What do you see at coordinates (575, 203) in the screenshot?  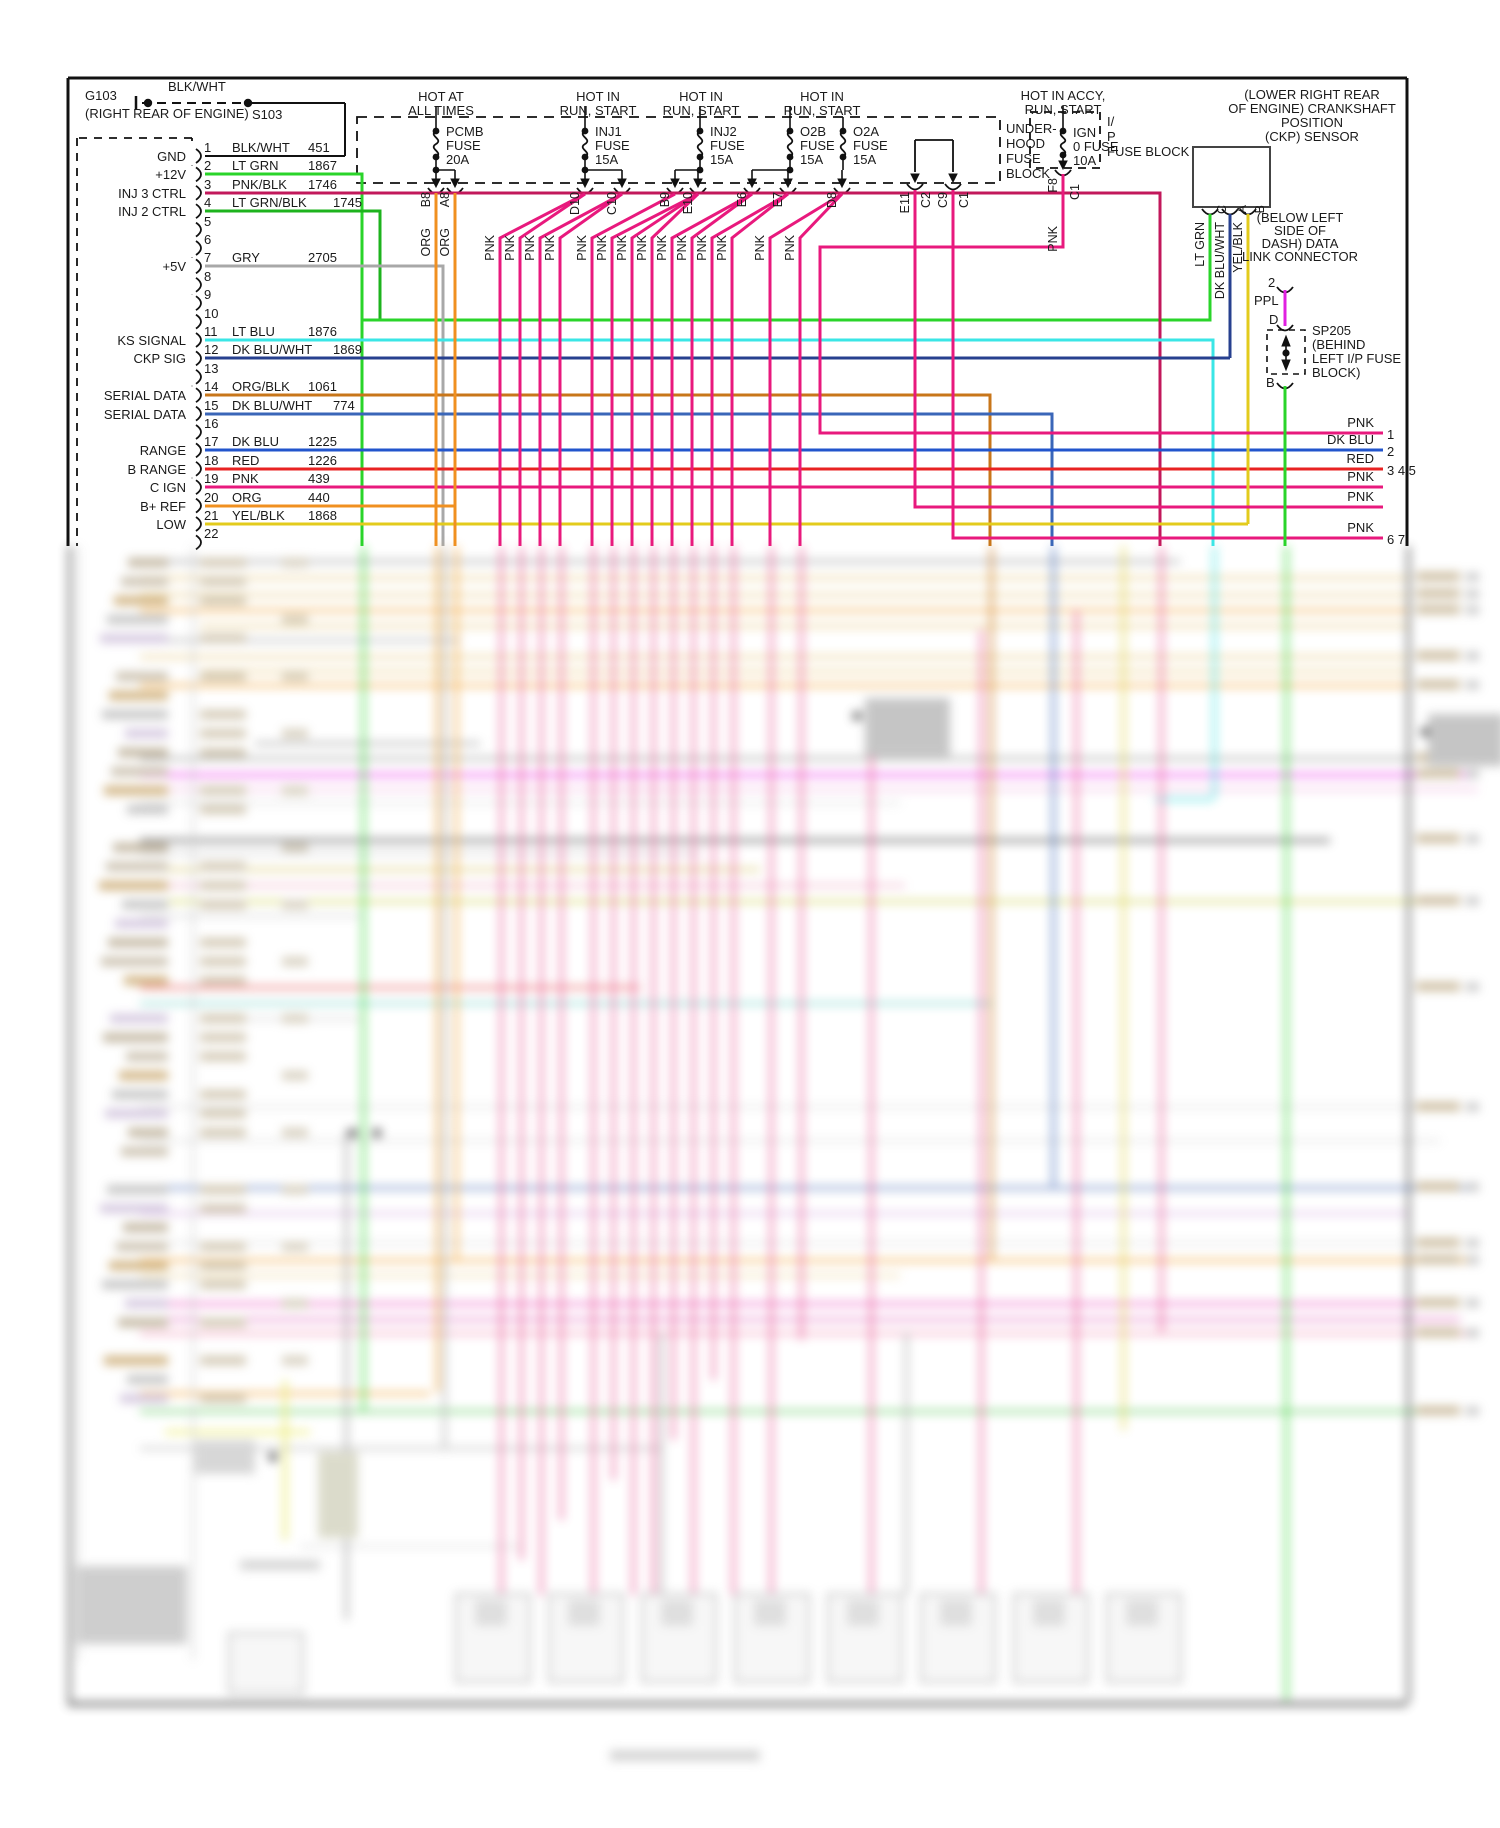 I see `terminal-id: D10` at bounding box center [575, 203].